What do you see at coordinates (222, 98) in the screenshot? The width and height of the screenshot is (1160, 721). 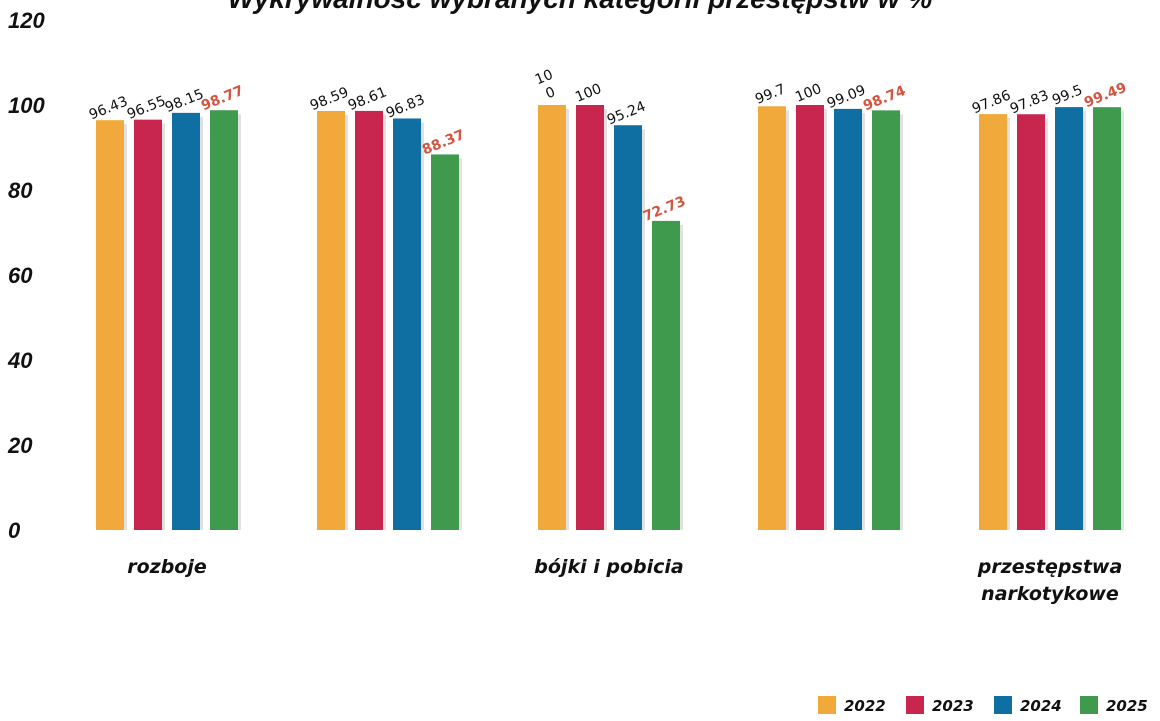 I see `data-label: 98.77` at bounding box center [222, 98].